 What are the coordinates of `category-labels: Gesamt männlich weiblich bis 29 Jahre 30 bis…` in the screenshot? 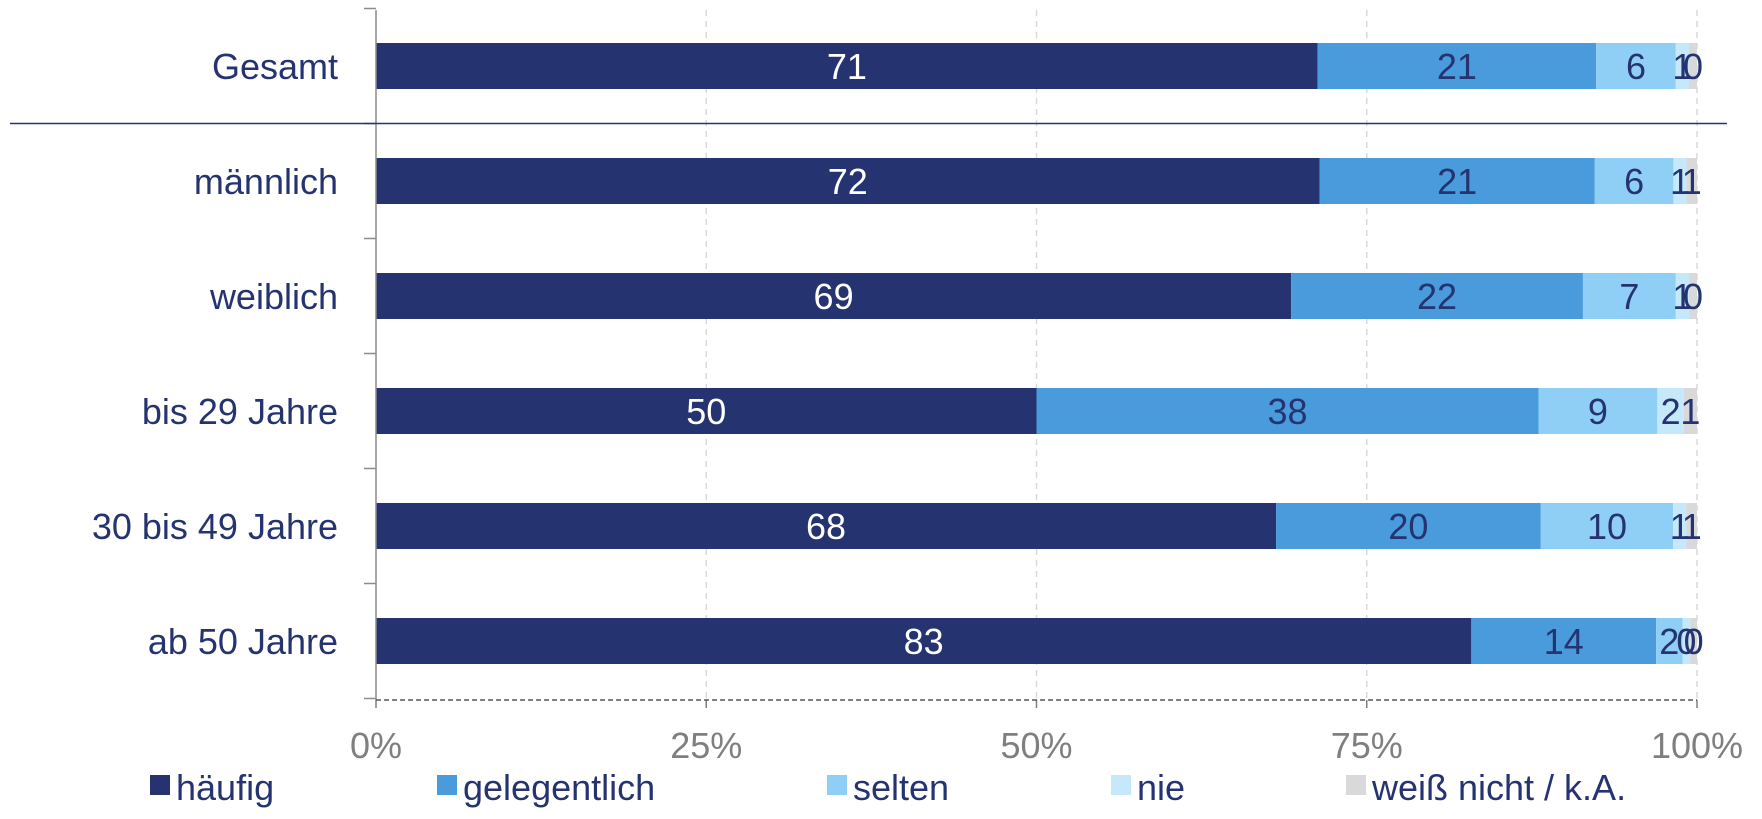 It's located at (215, 354).